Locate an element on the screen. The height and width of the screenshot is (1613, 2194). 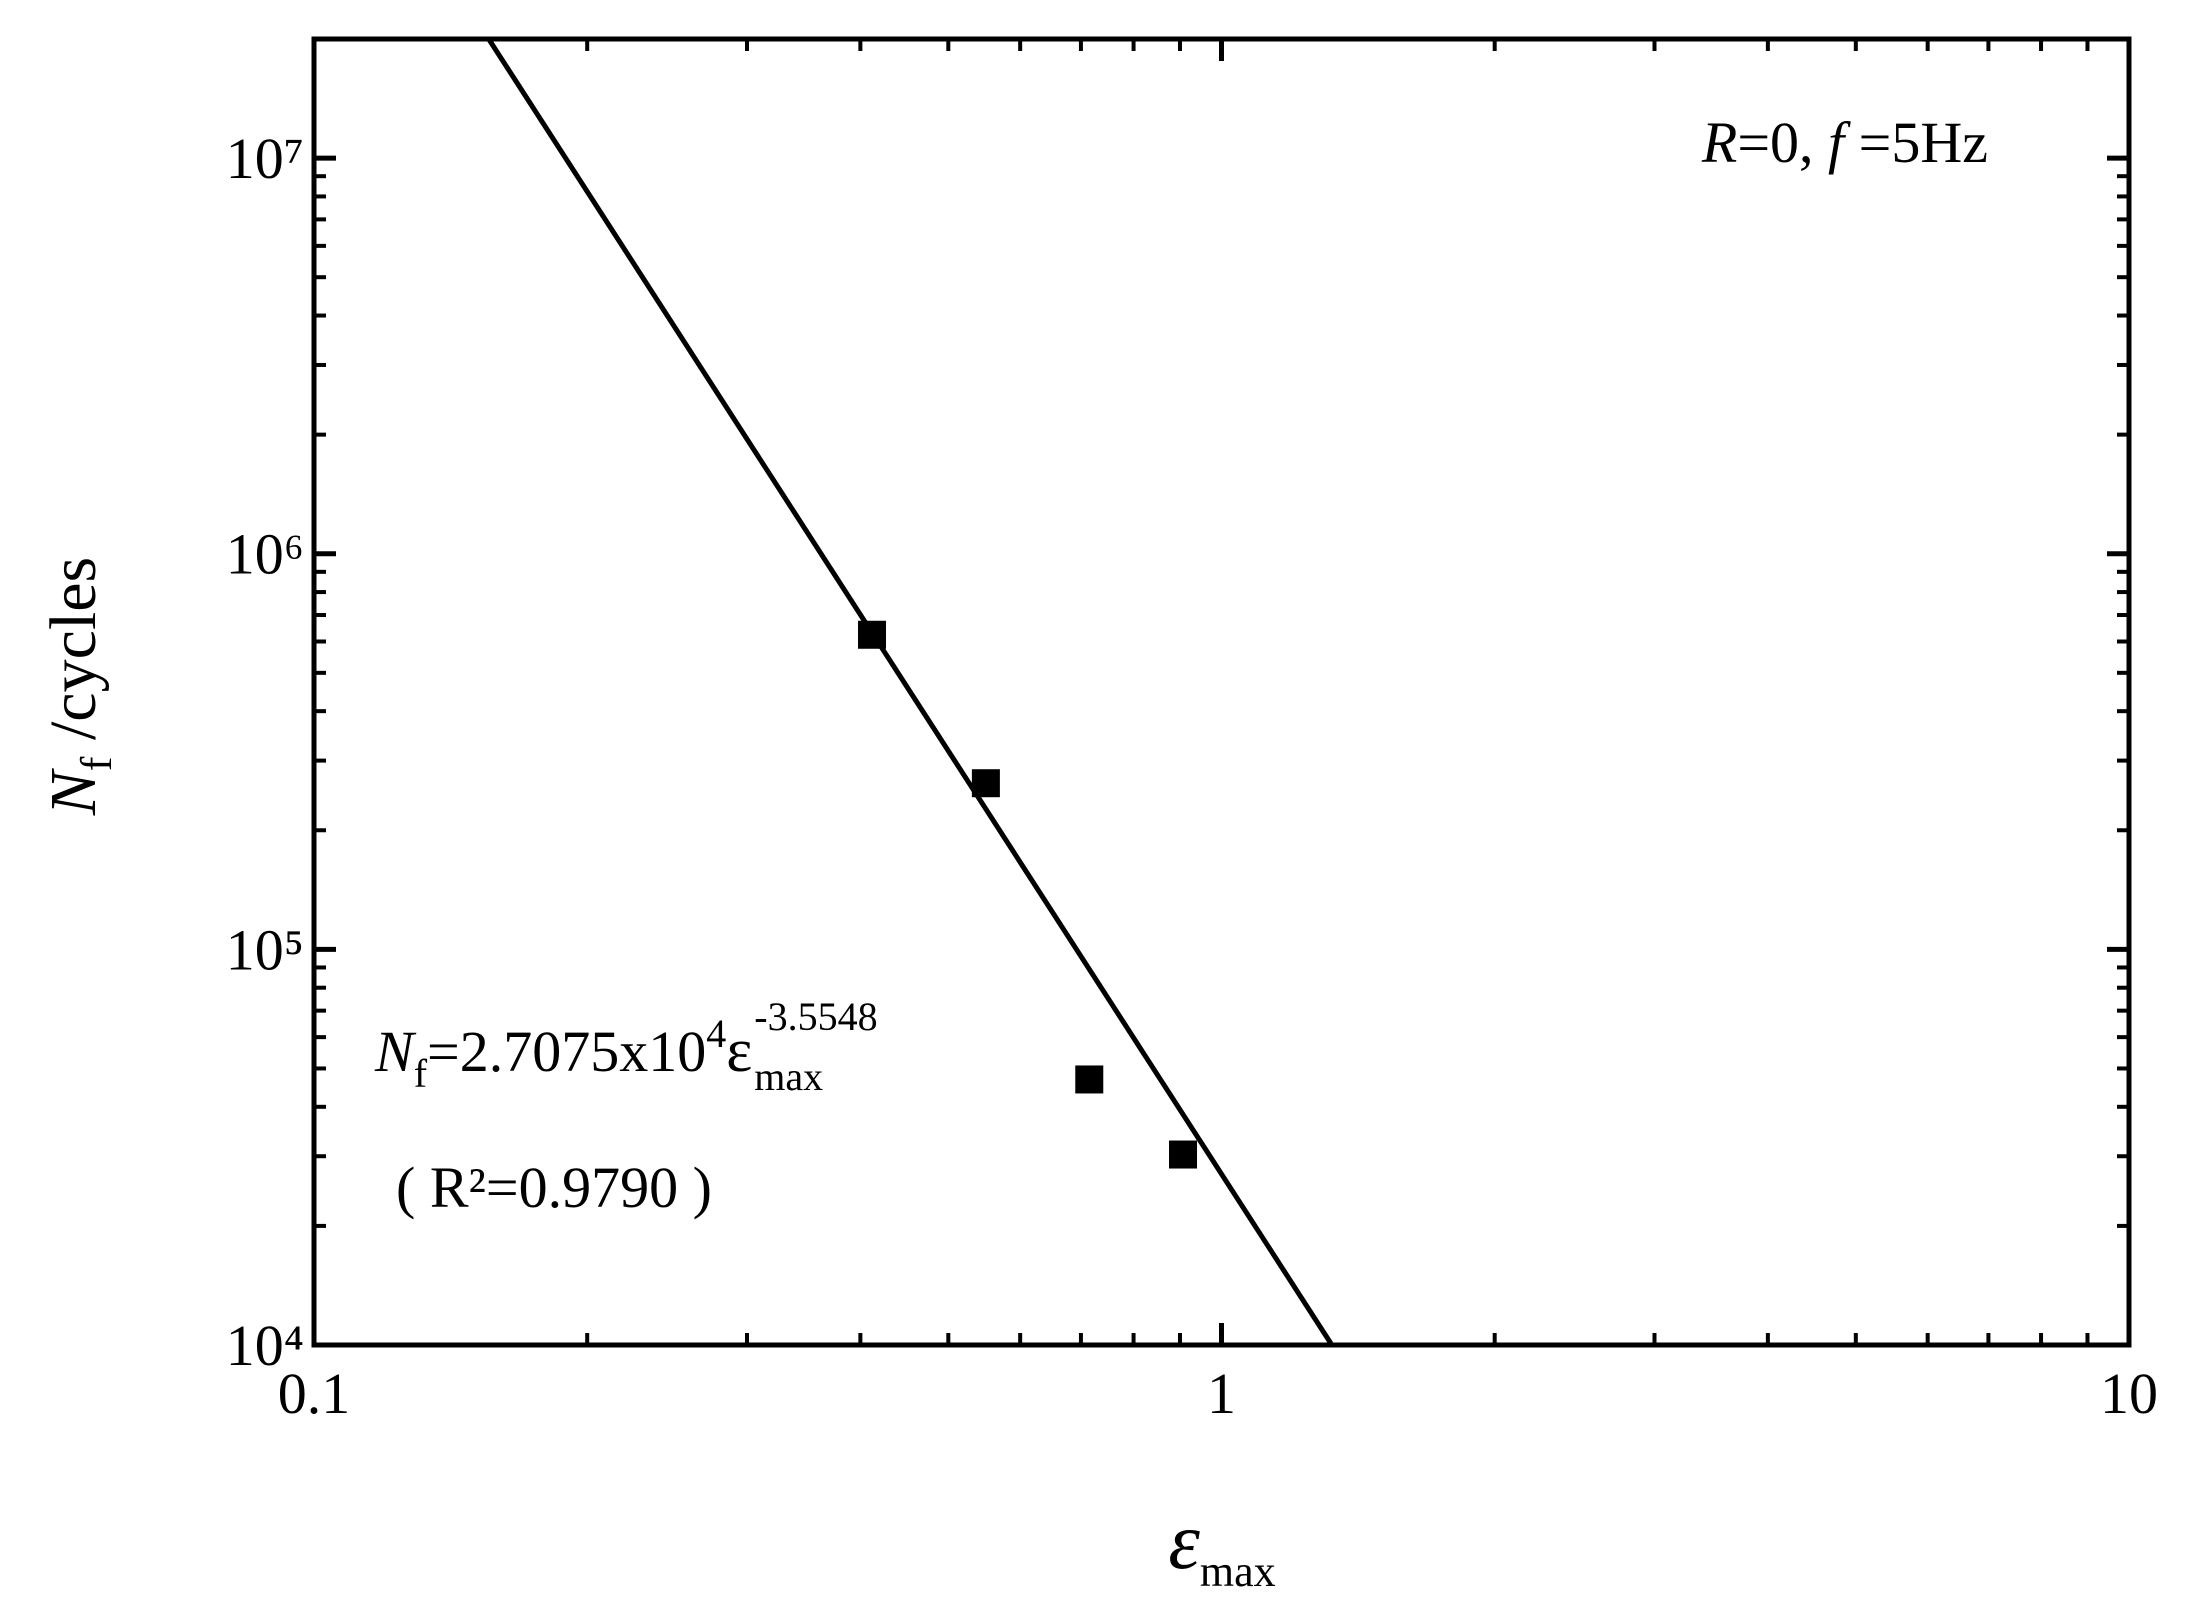
equation-subscript: max is located at coordinates (788, 1076).